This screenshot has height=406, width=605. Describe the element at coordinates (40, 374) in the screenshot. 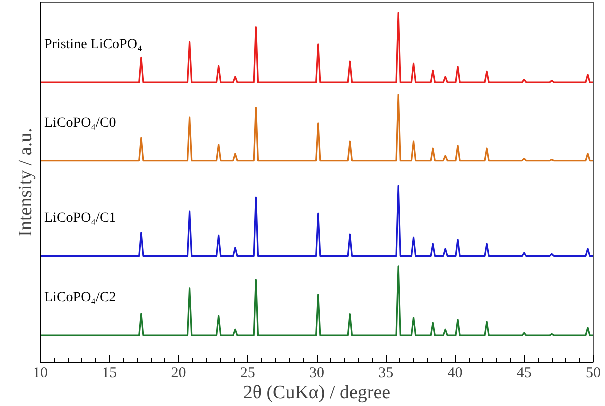

I see `x-tick-label: 10` at that location.